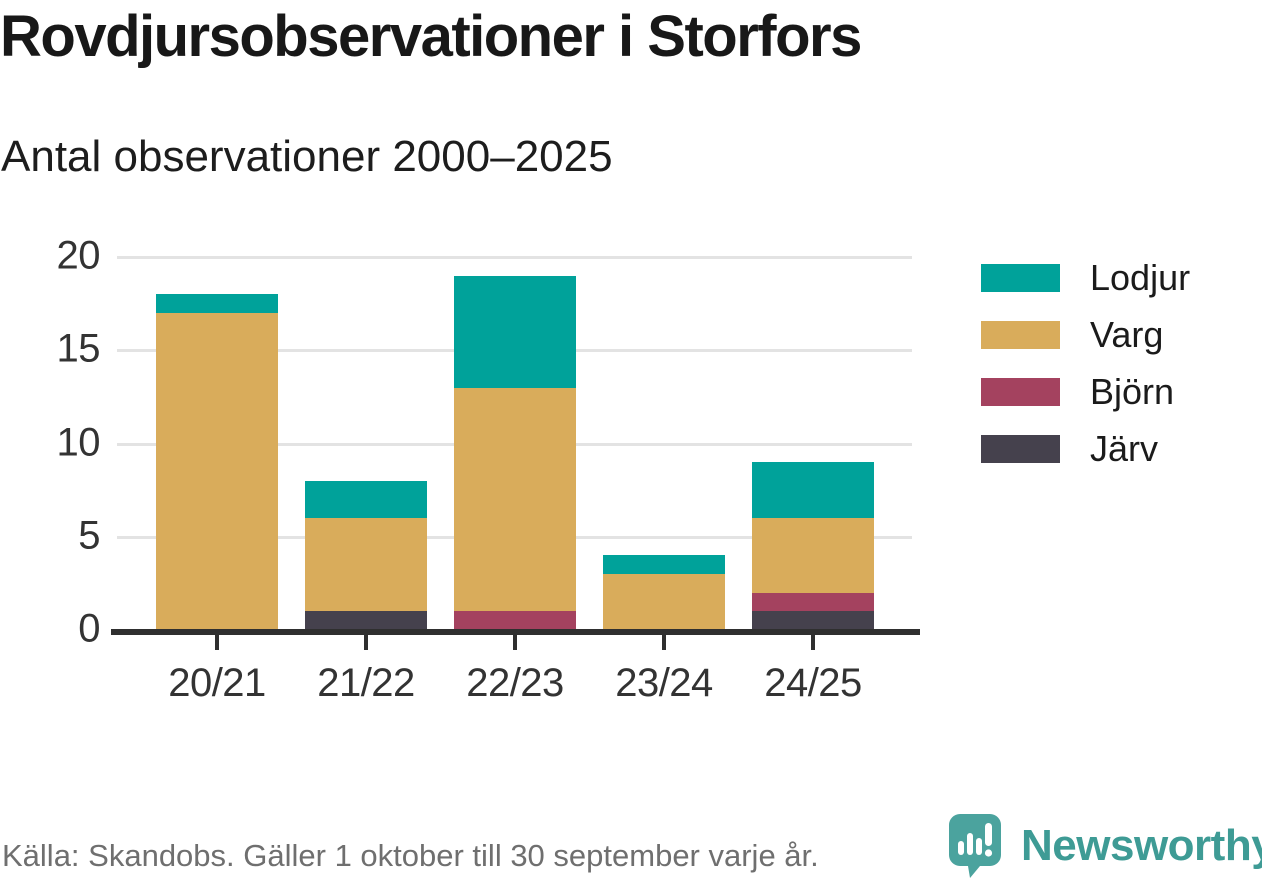 The height and width of the screenshot is (879, 1262). Describe the element at coordinates (975, 846) in the screenshot. I see `newsworthy-logo-icon` at that location.